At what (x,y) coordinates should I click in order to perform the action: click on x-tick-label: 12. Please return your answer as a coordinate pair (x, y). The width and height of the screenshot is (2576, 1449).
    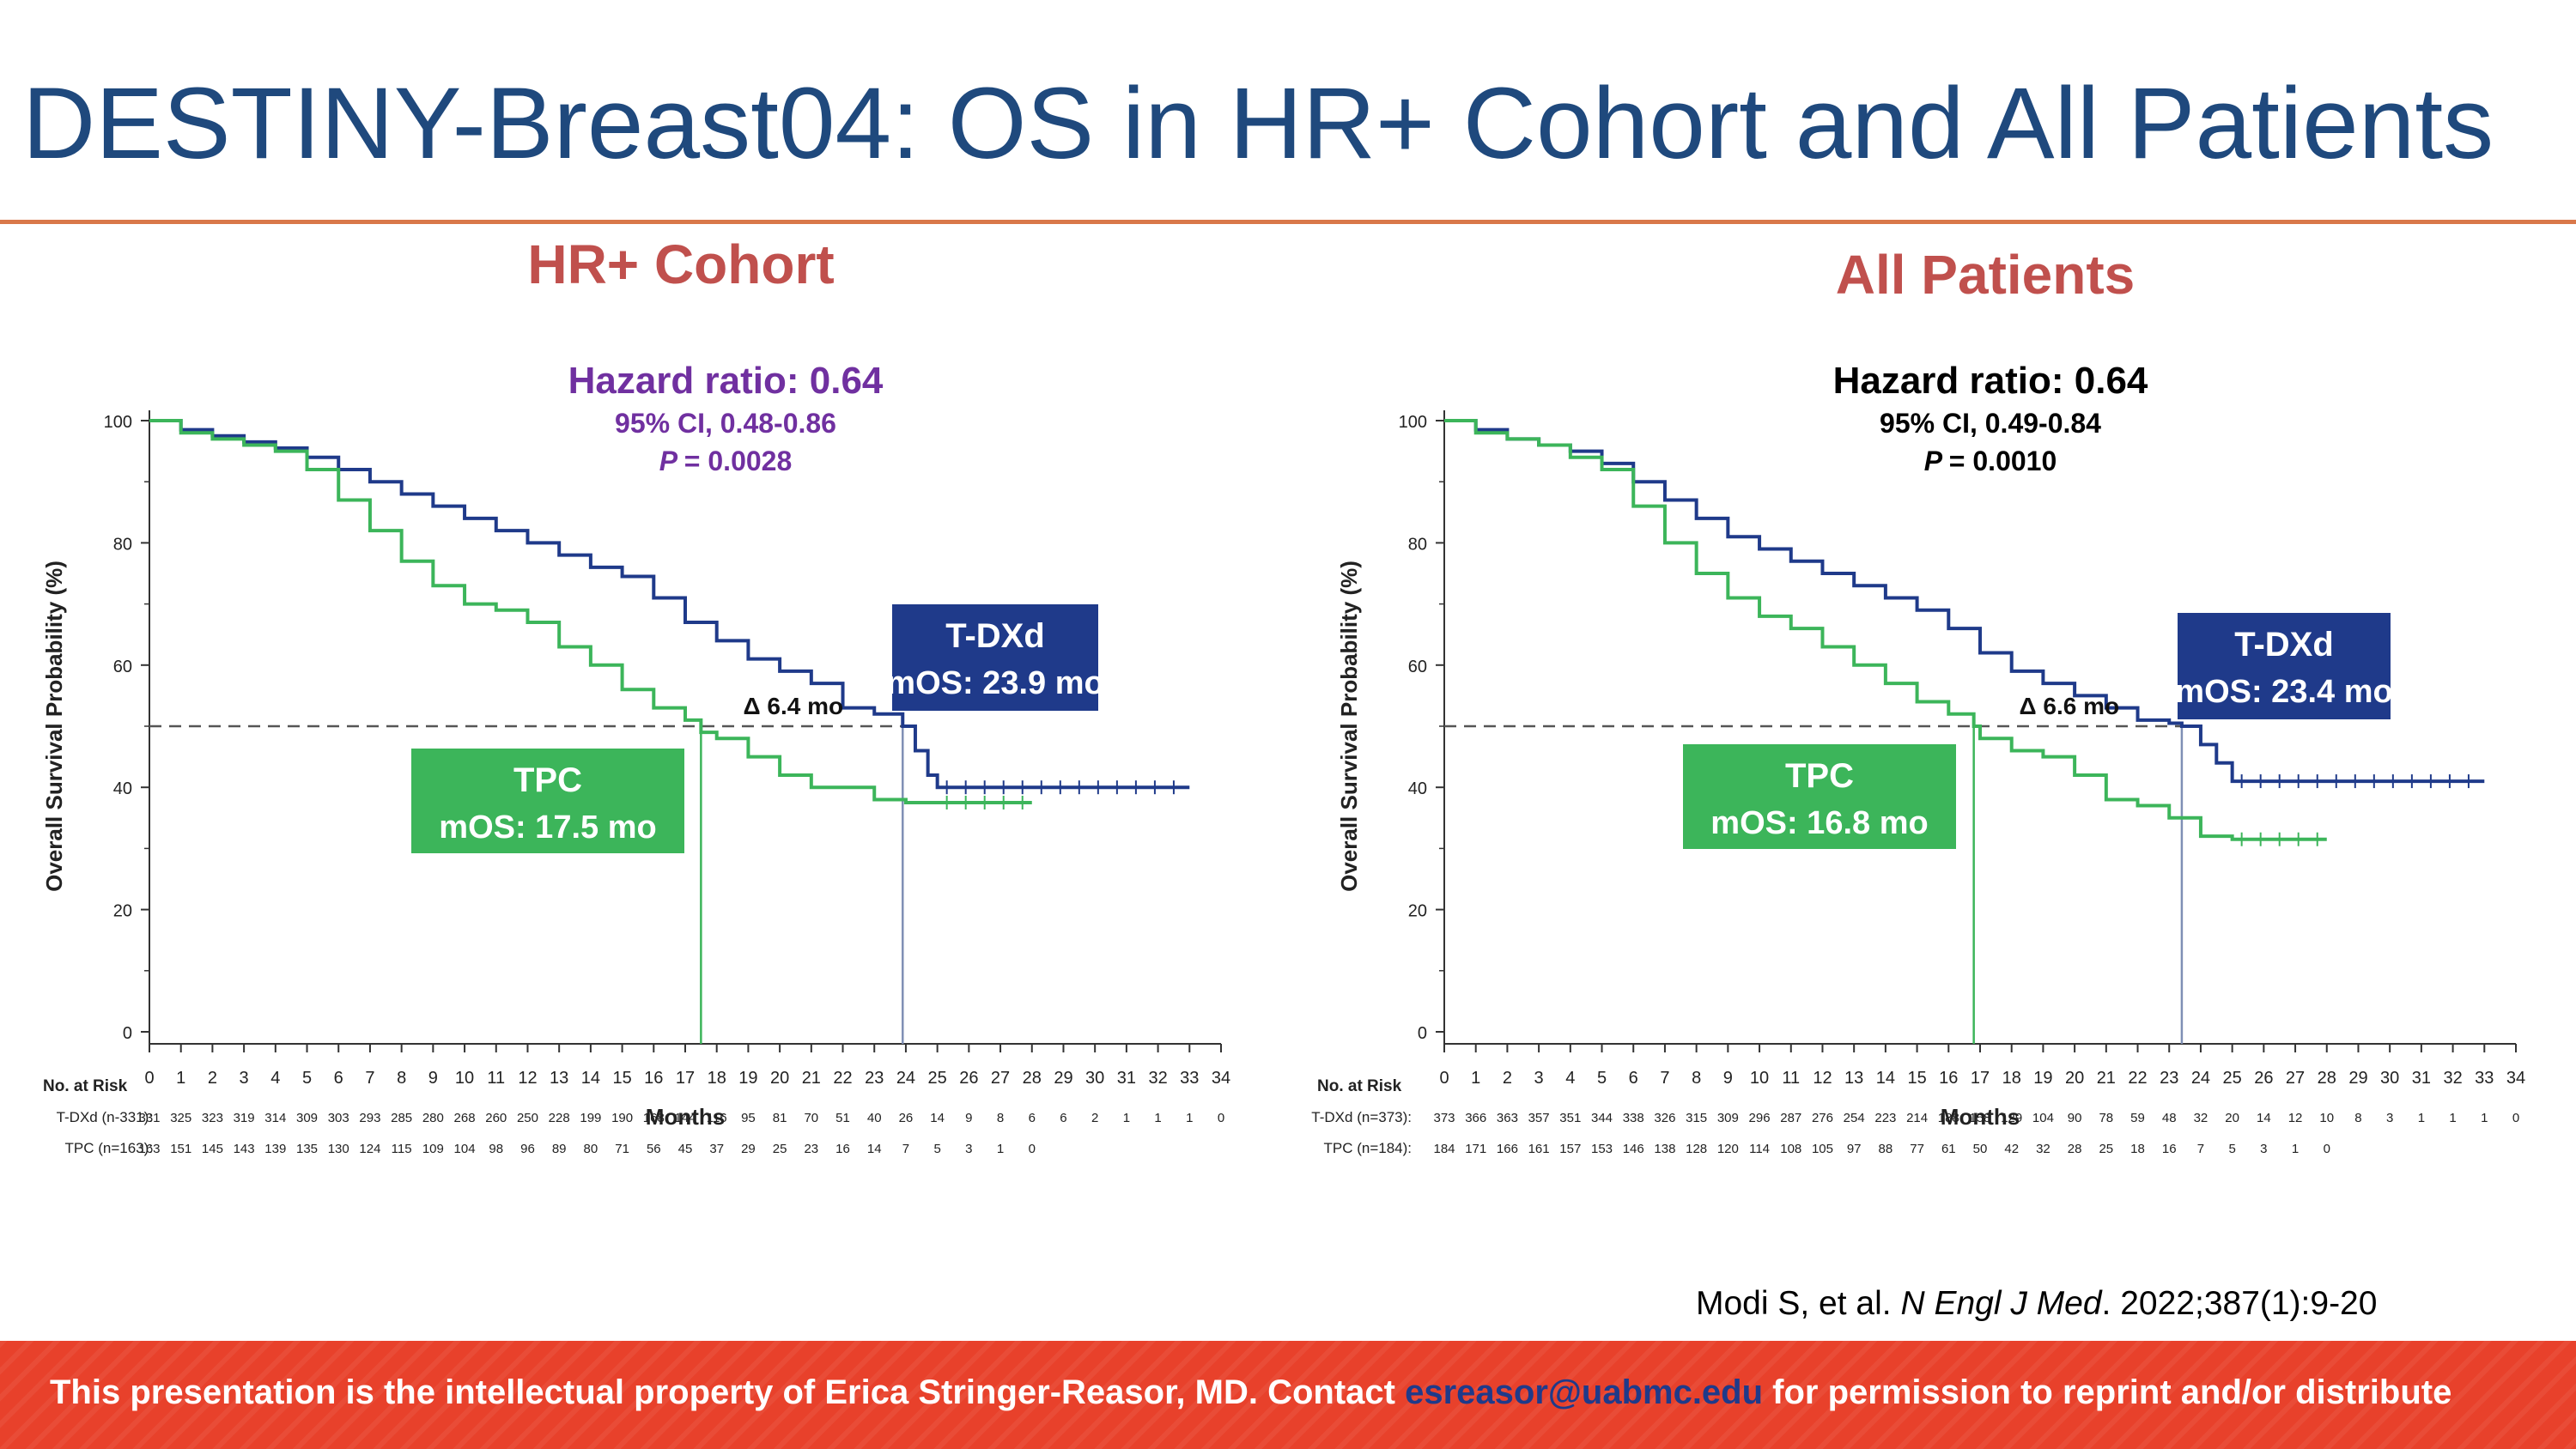
    Looking at the image, I should click on (1822, 1078).